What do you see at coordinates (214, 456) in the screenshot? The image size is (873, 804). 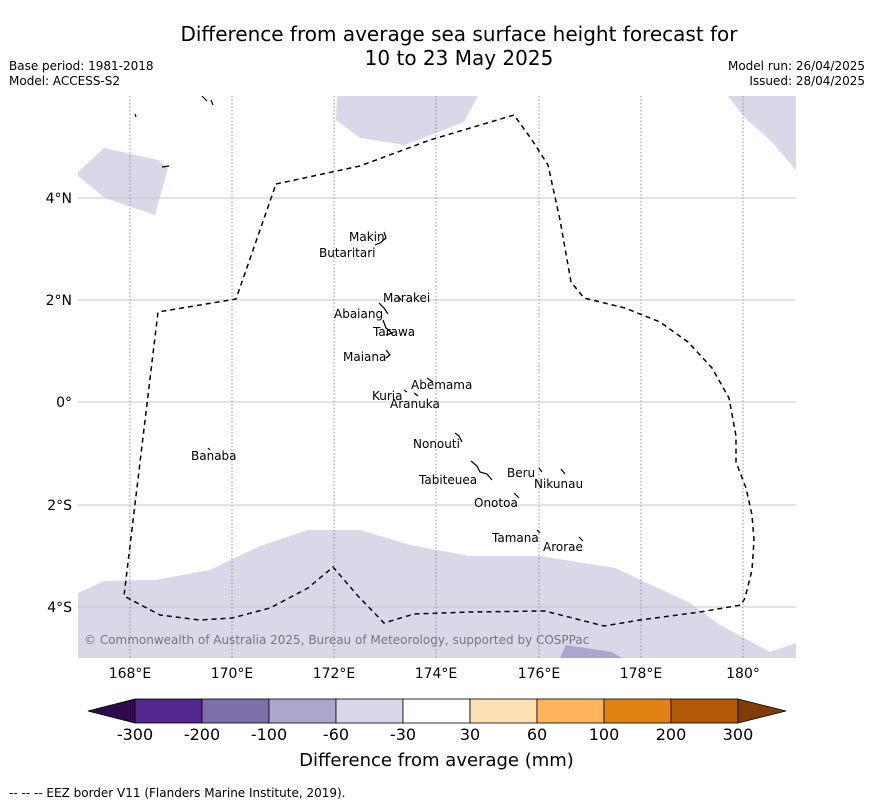 I see `place-label-banaba: Banaba` at bounding box center [214, 456].